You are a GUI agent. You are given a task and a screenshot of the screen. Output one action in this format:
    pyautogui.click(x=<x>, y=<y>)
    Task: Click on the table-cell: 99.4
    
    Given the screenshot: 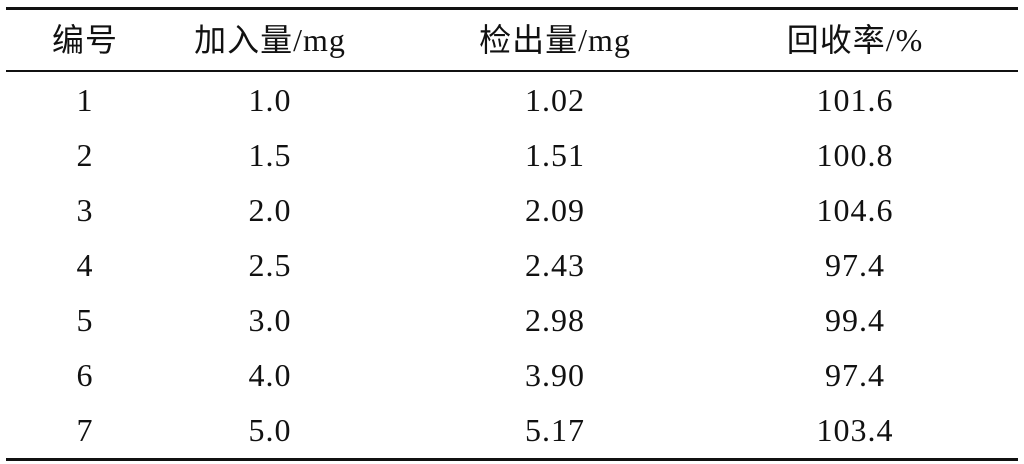 What is the action you would take?
    pyautogui.click(x=855, y=320)
    